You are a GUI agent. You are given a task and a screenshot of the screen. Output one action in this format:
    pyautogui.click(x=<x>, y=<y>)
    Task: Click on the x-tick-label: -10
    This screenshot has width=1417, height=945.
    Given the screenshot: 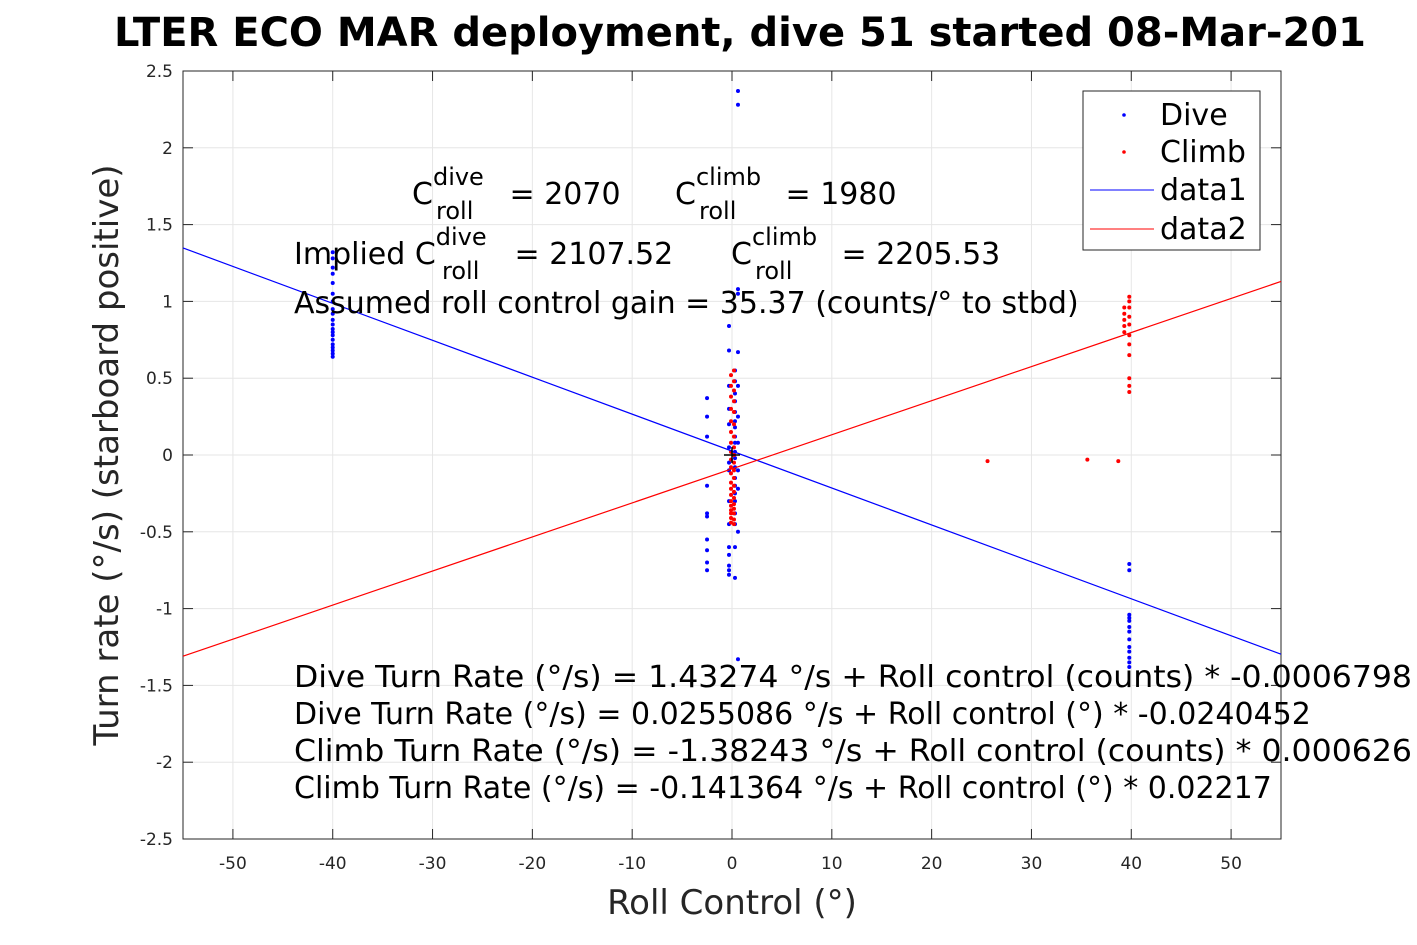 What is the action you would take?
    pyautogui.click(x=632, y=864)
    